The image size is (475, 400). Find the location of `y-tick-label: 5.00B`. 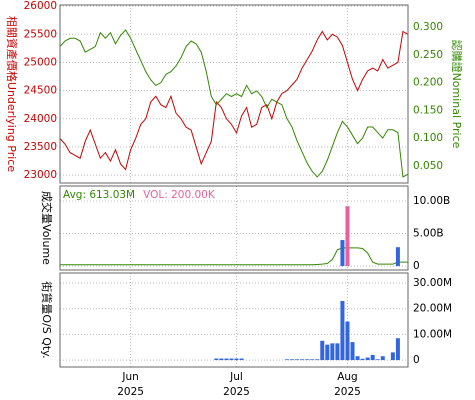

y-tick-label: 5.00B is located at coordinates (428, 234).